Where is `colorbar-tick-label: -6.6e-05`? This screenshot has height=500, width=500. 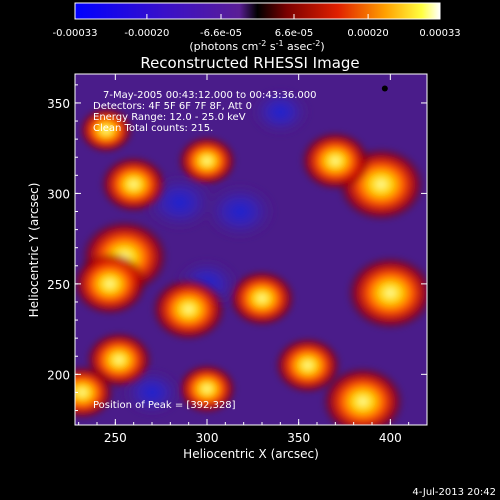 colorbar-tick-label: -6.6e-05 is located at coordinates (221, 33).